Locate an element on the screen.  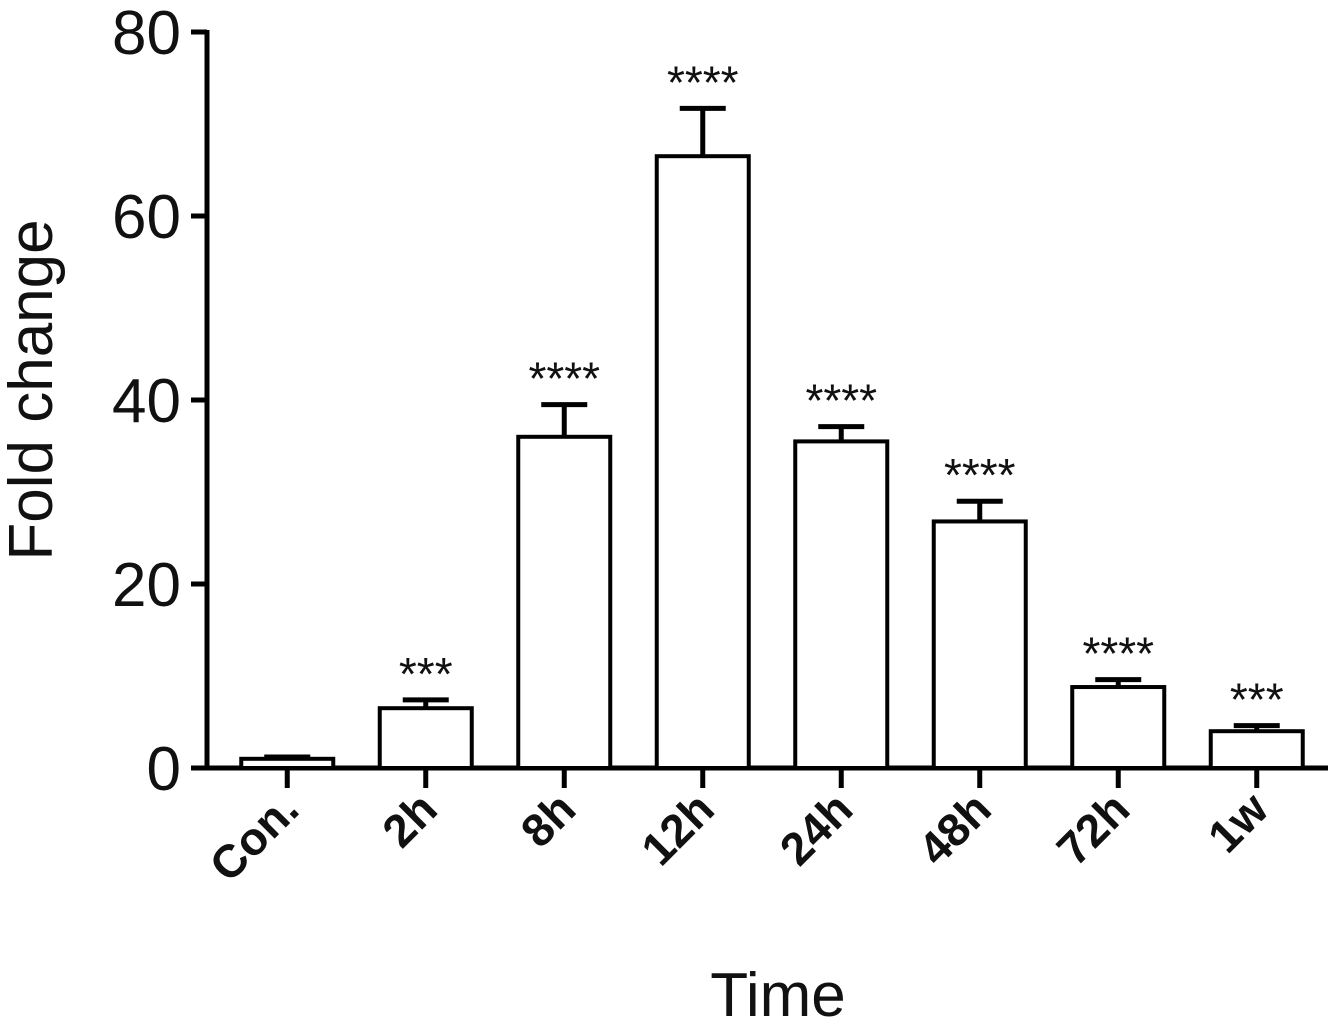
x-tick-label: 24h is located at coordinates (816, 828).